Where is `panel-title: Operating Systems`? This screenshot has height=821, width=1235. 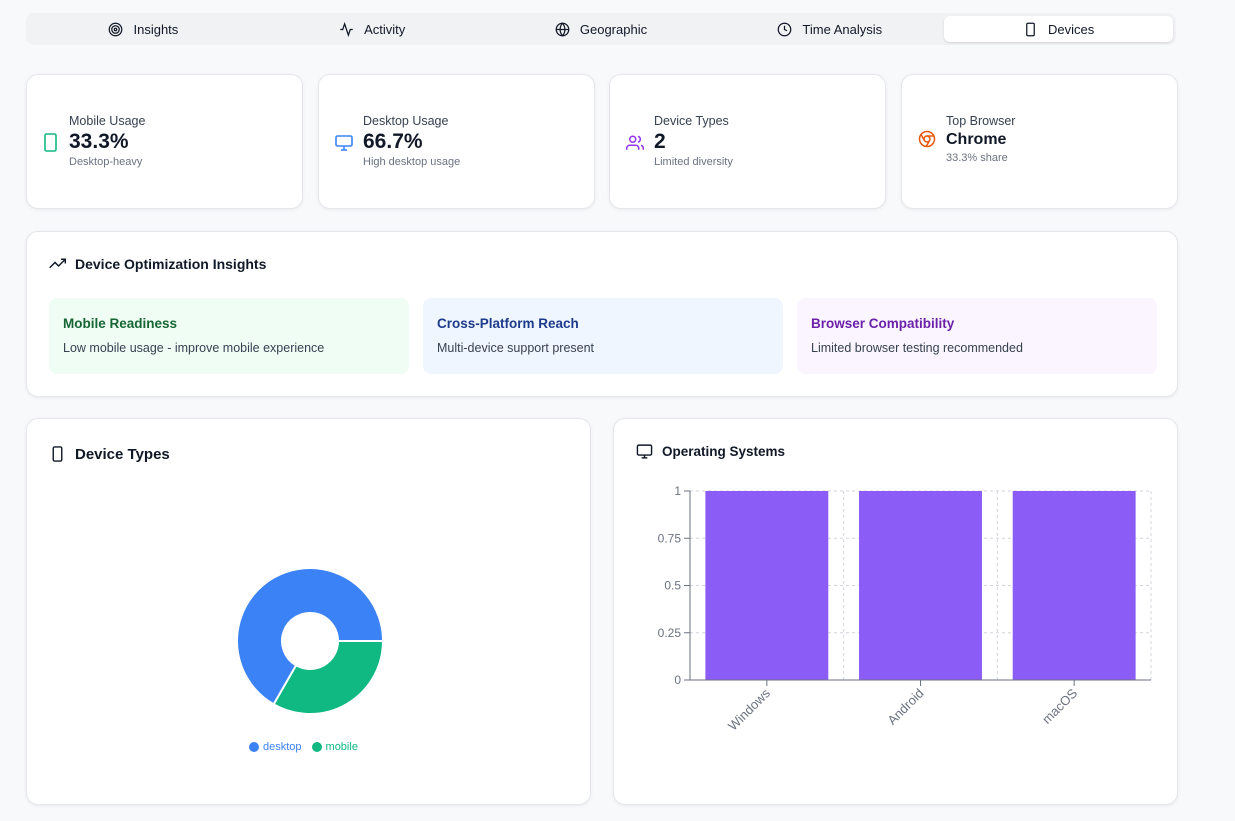 panel-title: Operating Systems is located at coordinates (710, 451).